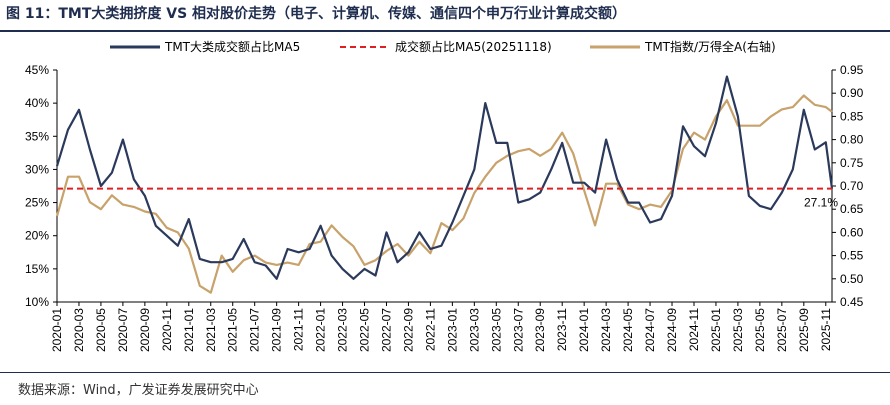 This screenshot has height=405, width=890. Describe the element at coordinates (430, 329) in the screenshot. I see `x-tick-label: 2022-11` at that location.